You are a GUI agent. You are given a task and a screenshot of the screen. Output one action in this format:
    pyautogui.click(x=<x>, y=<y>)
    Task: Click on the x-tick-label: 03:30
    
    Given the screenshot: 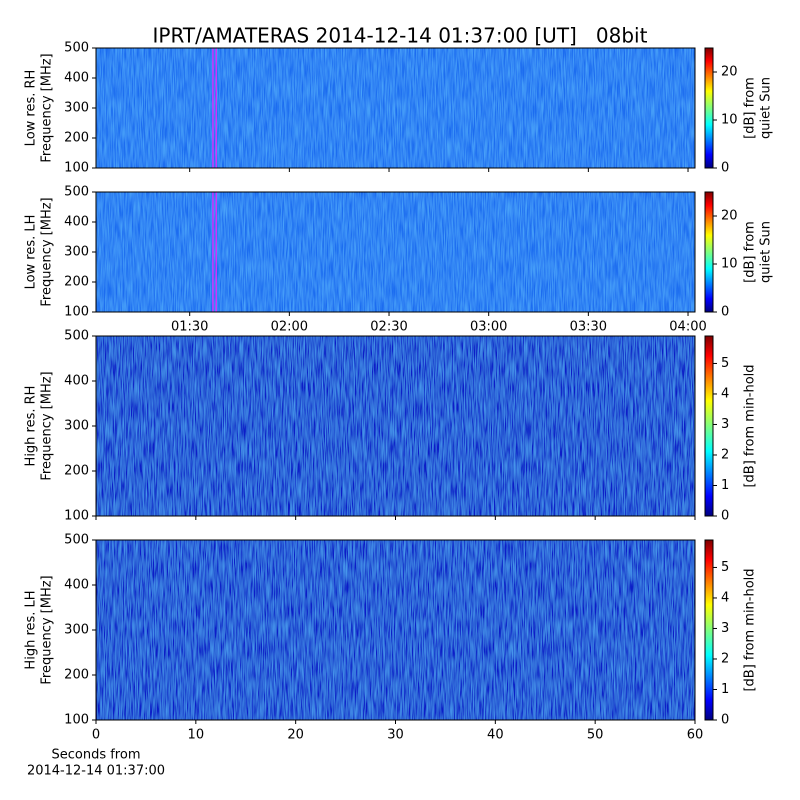 What is the action you would take?
    pyautogui.click(x=588, y=327)
    